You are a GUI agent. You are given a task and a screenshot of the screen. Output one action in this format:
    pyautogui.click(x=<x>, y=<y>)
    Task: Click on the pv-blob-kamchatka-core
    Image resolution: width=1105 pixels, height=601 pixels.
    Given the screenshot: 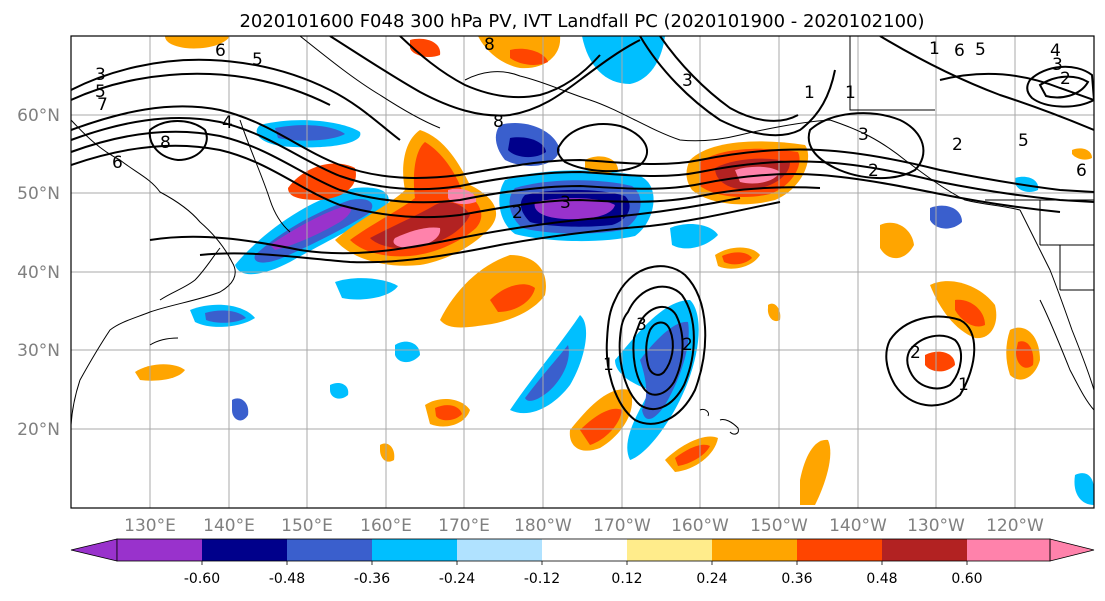 What is the action you would take?
    pyautogui.click(x=310, y=133)
    